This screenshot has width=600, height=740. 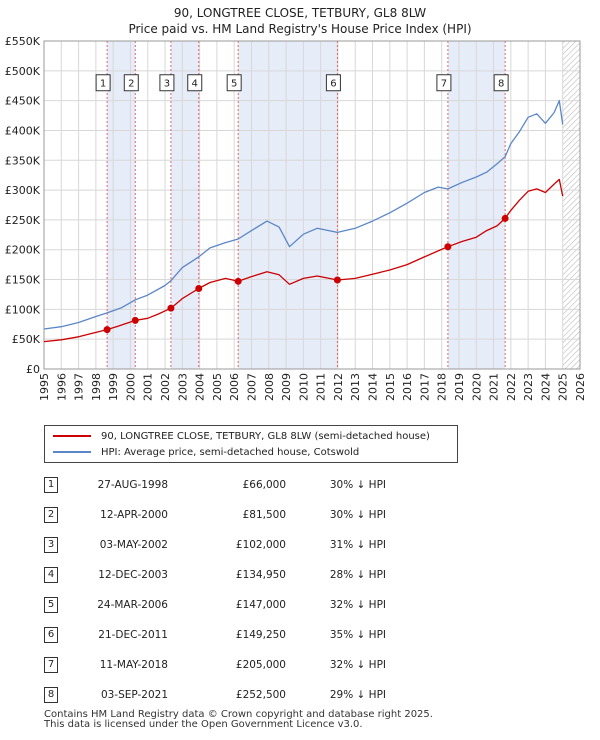 What do you see at coordinates (264, 485) in the screenshot?
I see `sale-price: £66,000` at bounding box center [264, 485].